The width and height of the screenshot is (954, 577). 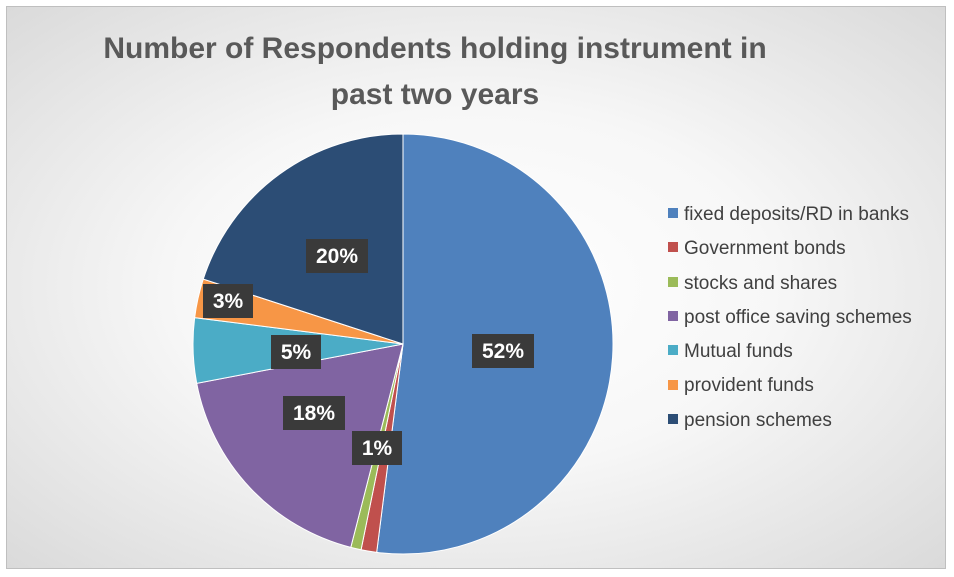 I want to click on data-label: 52%, so click(x=503, y=351).